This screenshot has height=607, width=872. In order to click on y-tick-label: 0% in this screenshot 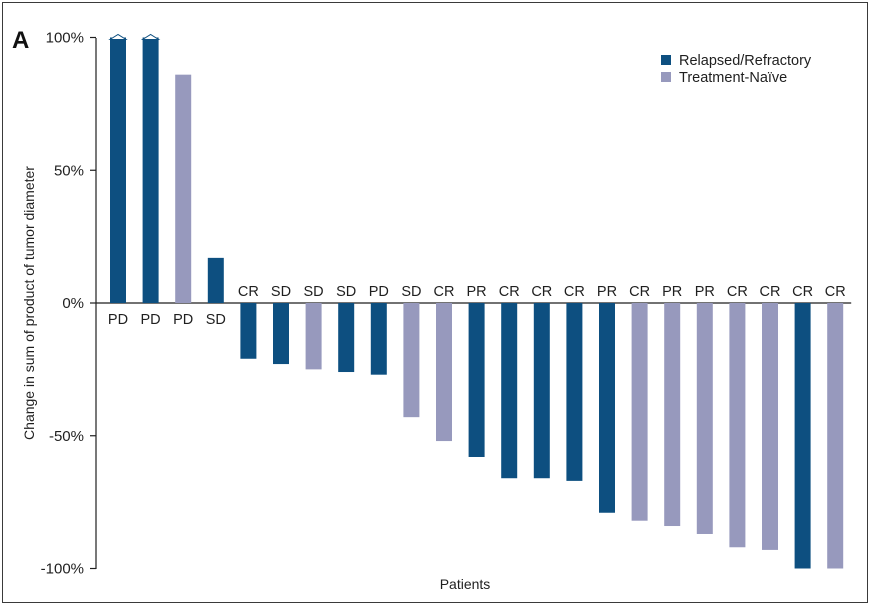, I will do `click(73, 303)`.